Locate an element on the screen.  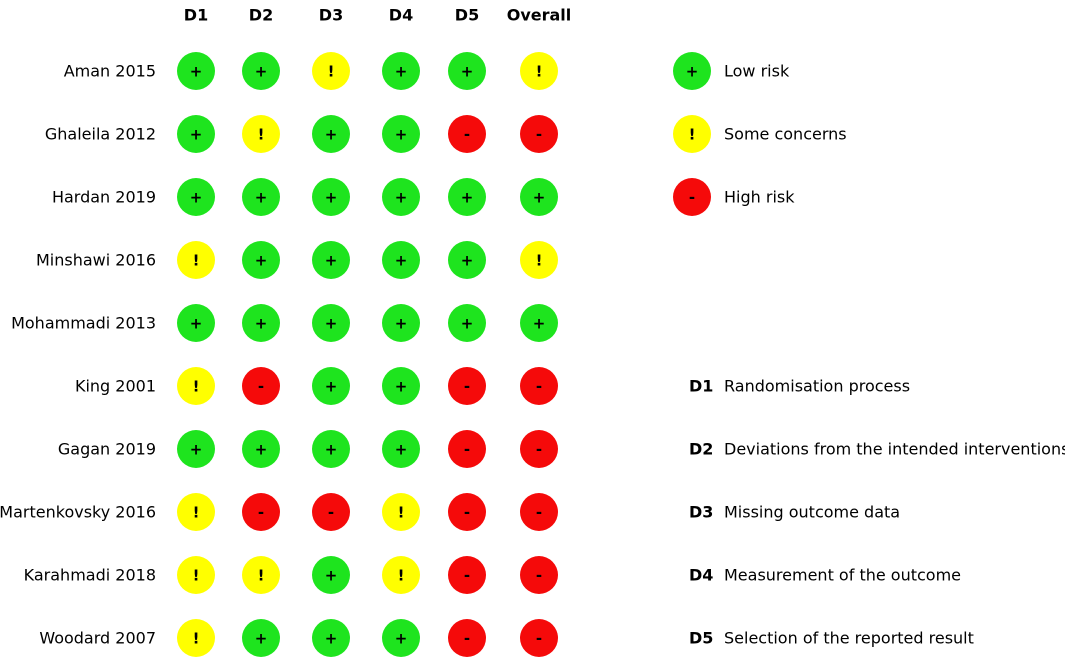
legend-marker-symbol: - is located at coordinates (692, 198).